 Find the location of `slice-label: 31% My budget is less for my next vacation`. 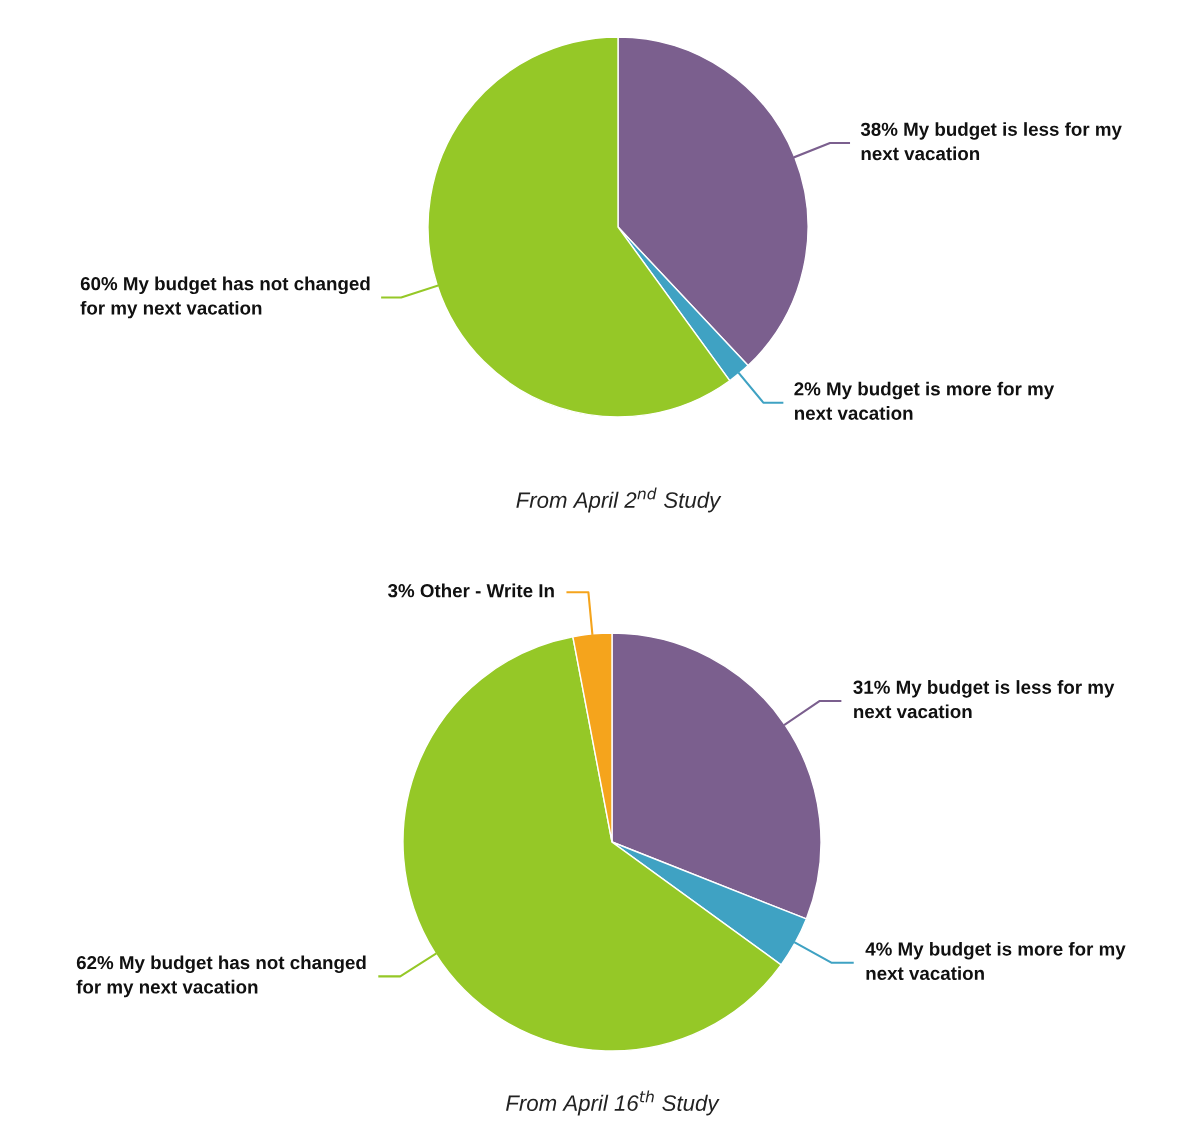

slice-label: 31% My budget is less for my next vacation is located at coordinates (984, 699).